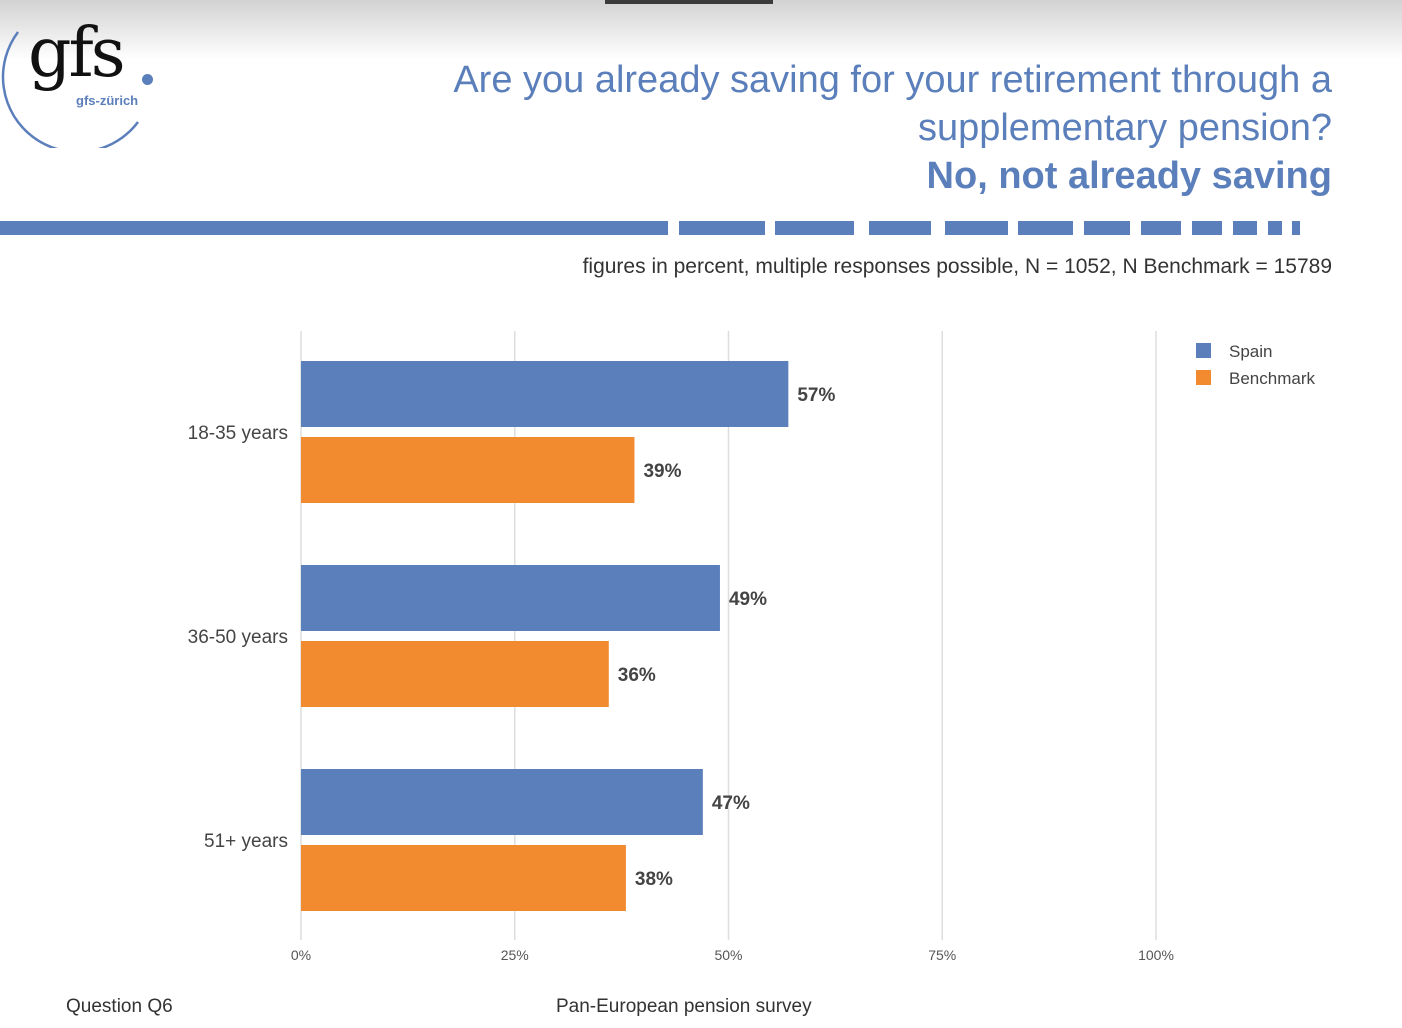 The height and width of the screenshot is (1028, 1402). Describe the element at coordinates (238, 433) in the screenshot. I see `category-label: 18-35 years` at that location.